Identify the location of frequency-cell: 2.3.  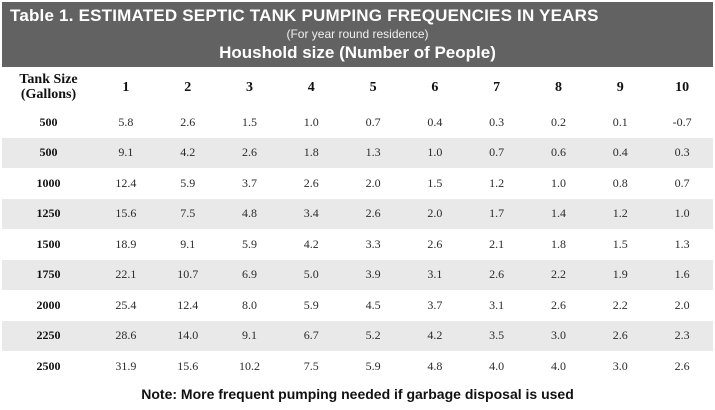
(682, 335).